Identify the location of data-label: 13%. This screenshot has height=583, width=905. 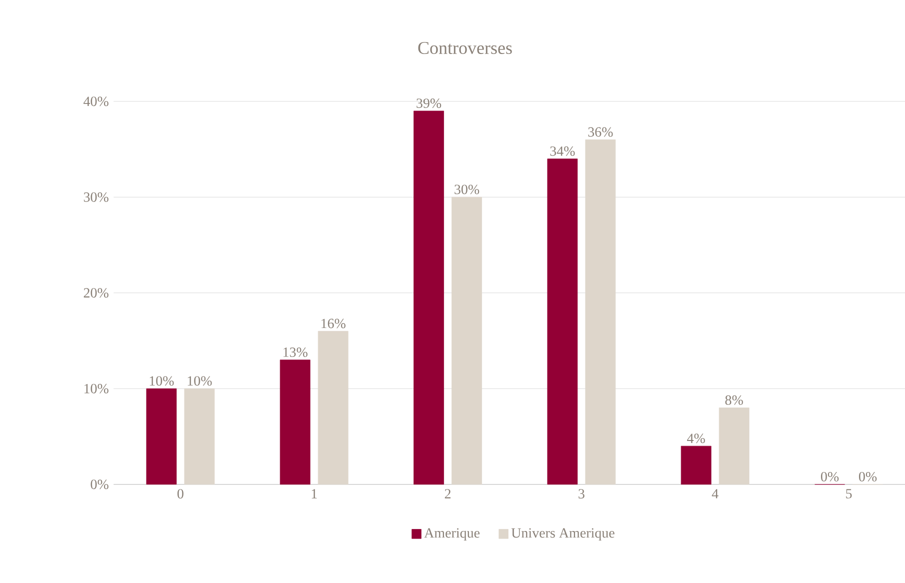
(296, 352).